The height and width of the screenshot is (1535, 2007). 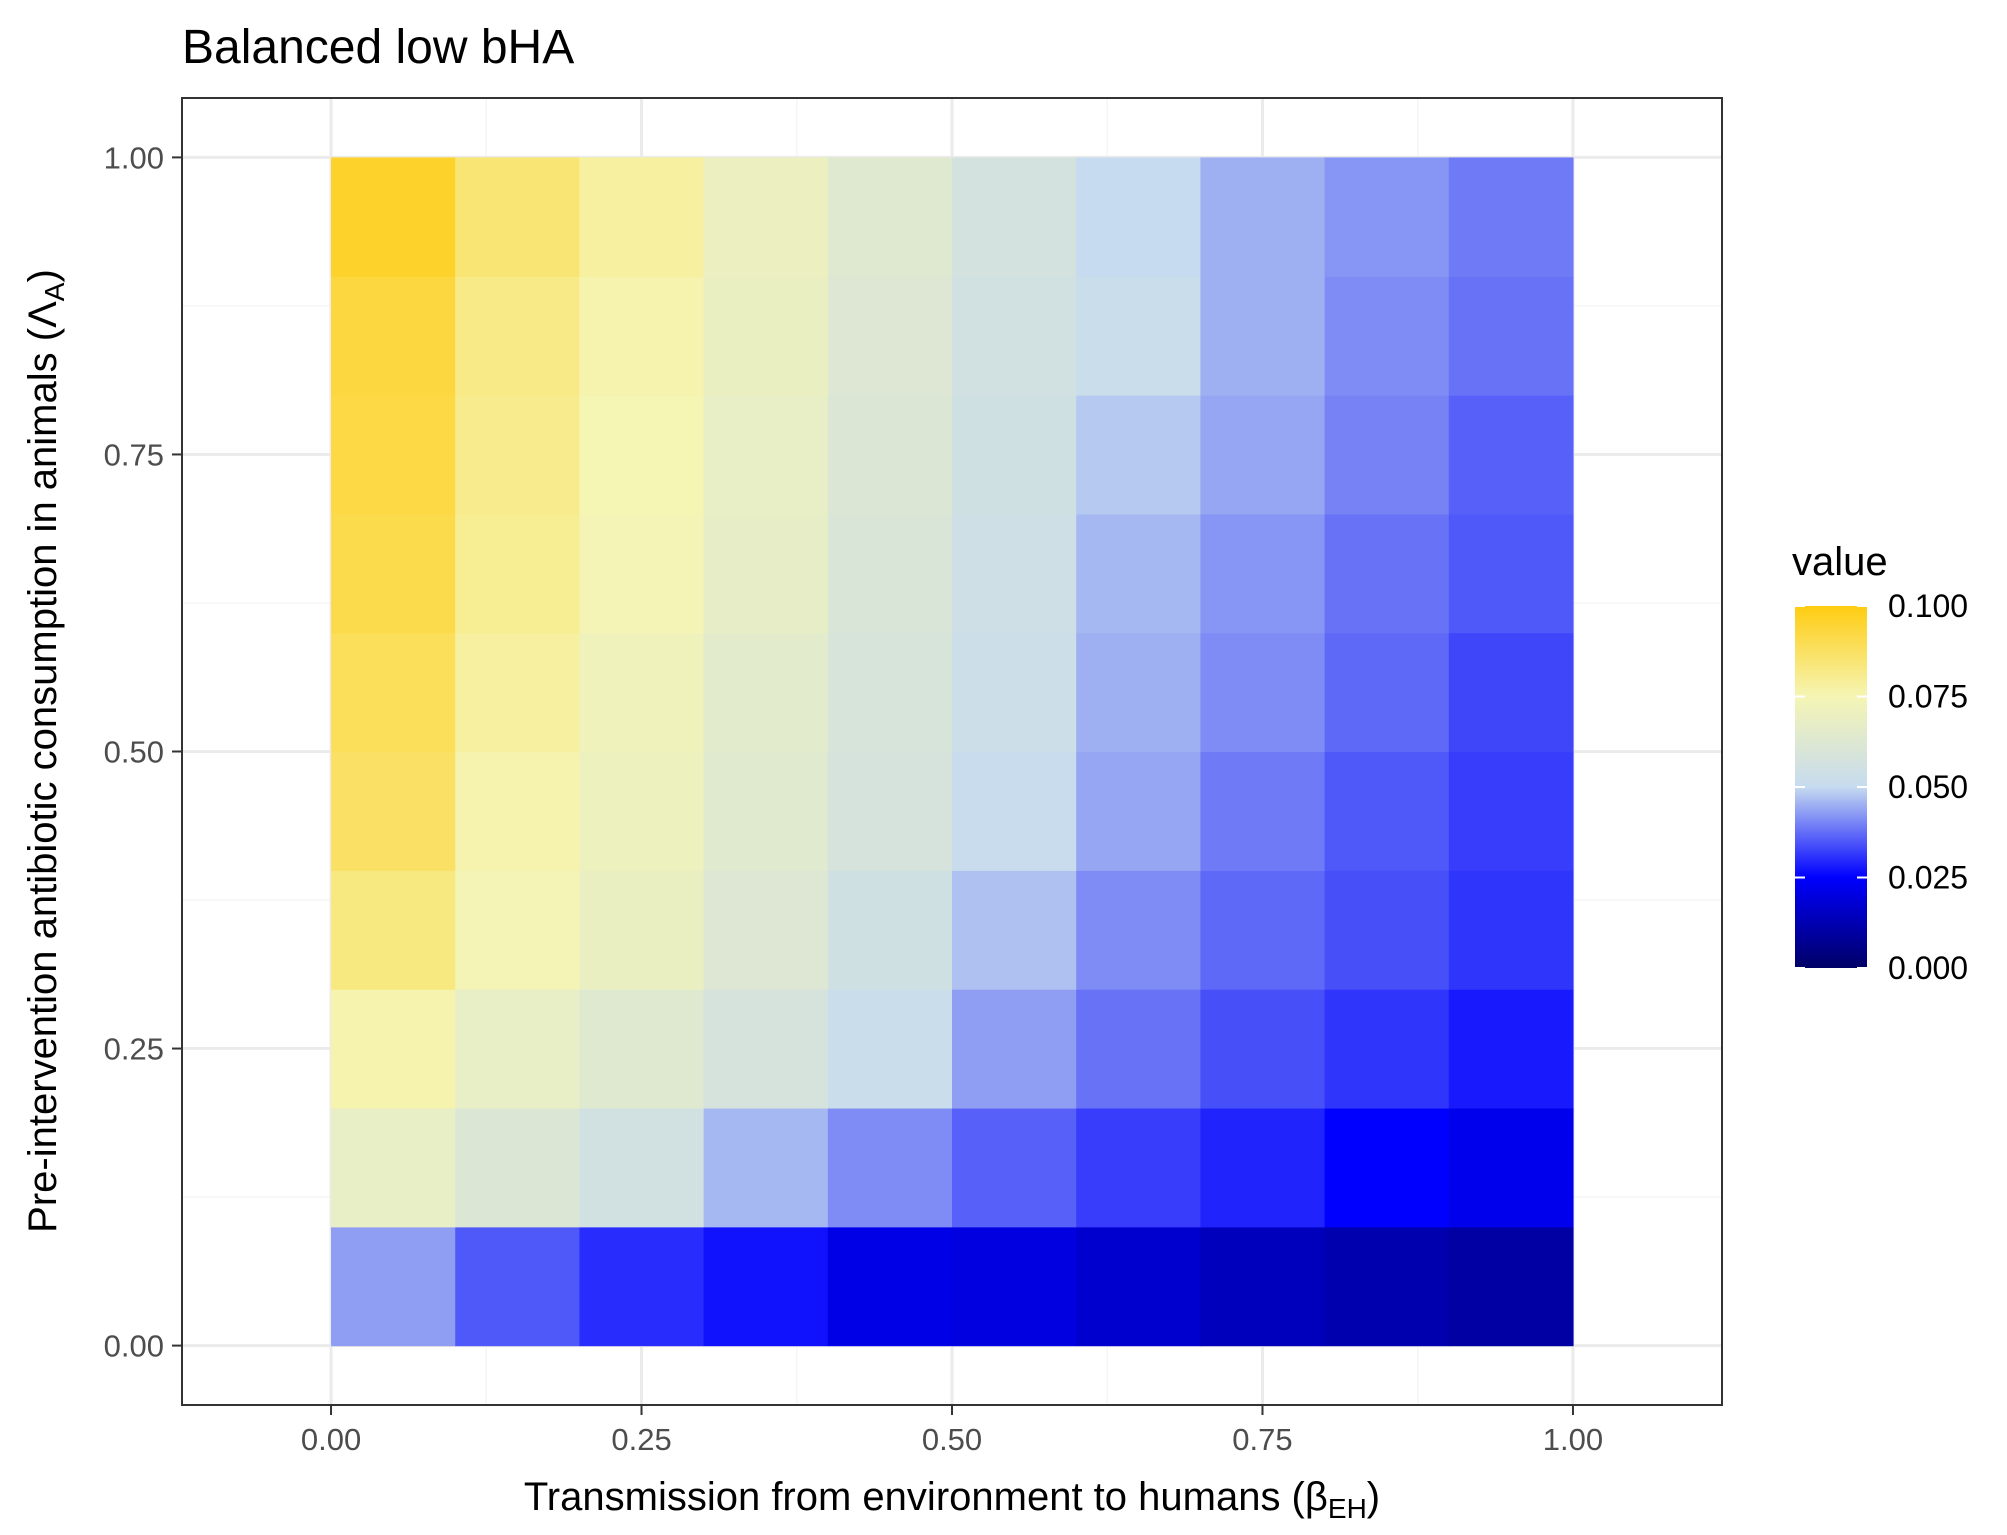 What do you see at coordinates (1262, 1439) in the screenshot?
I see `x-tick-label: 0.75` at bounding box center [1262, 1439].